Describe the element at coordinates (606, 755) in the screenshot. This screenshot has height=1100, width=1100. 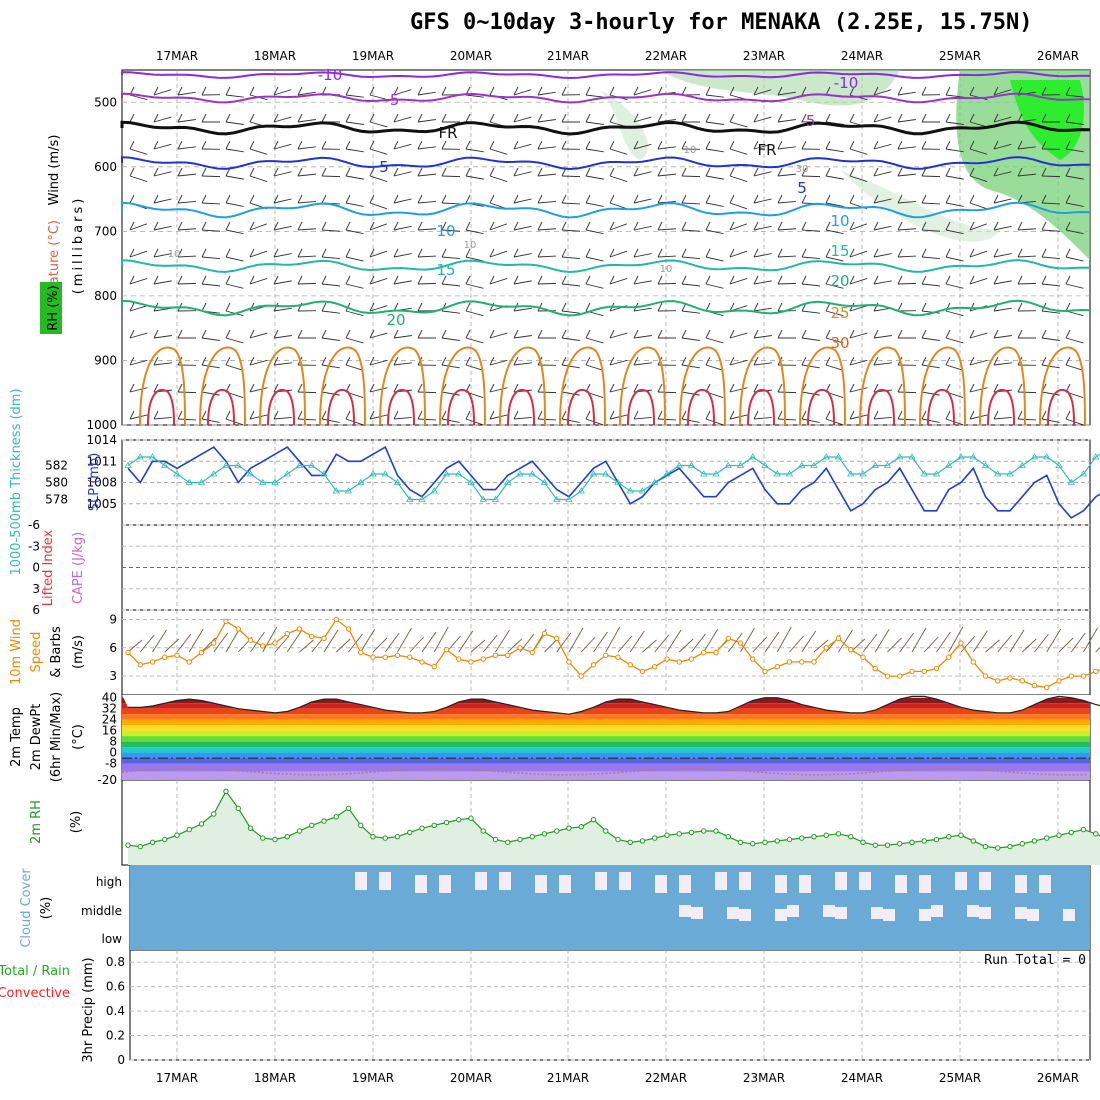
I see `temp-color-band` at that location.